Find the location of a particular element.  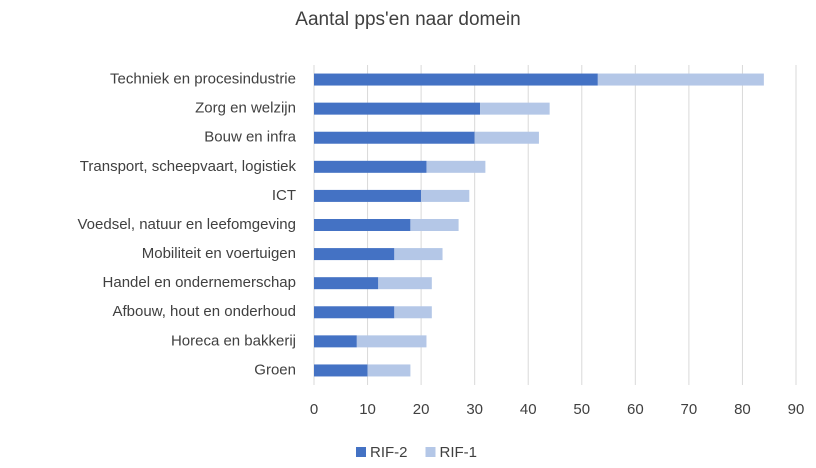

x-tick-label: 80 is located at coordinates (742, 409).